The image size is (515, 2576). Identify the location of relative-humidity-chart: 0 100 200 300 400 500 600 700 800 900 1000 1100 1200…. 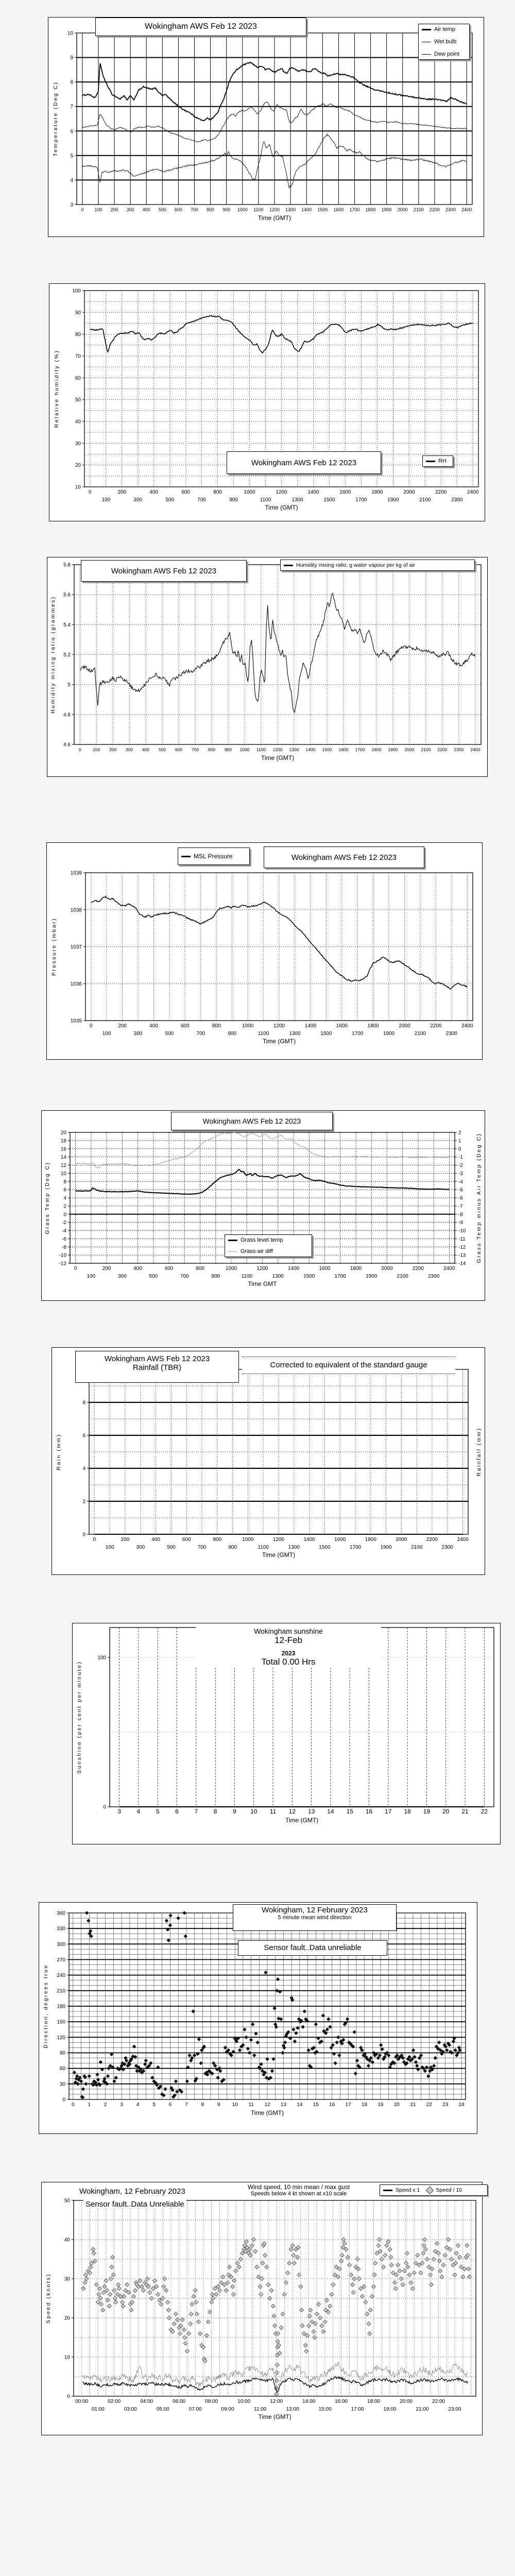
(267, 402).